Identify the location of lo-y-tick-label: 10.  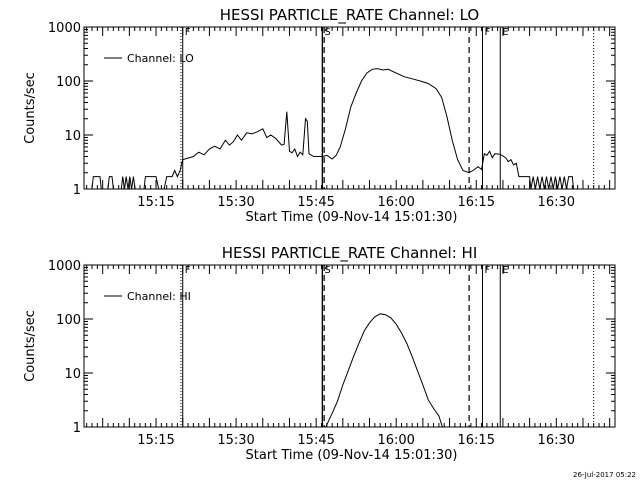
(72, 136).